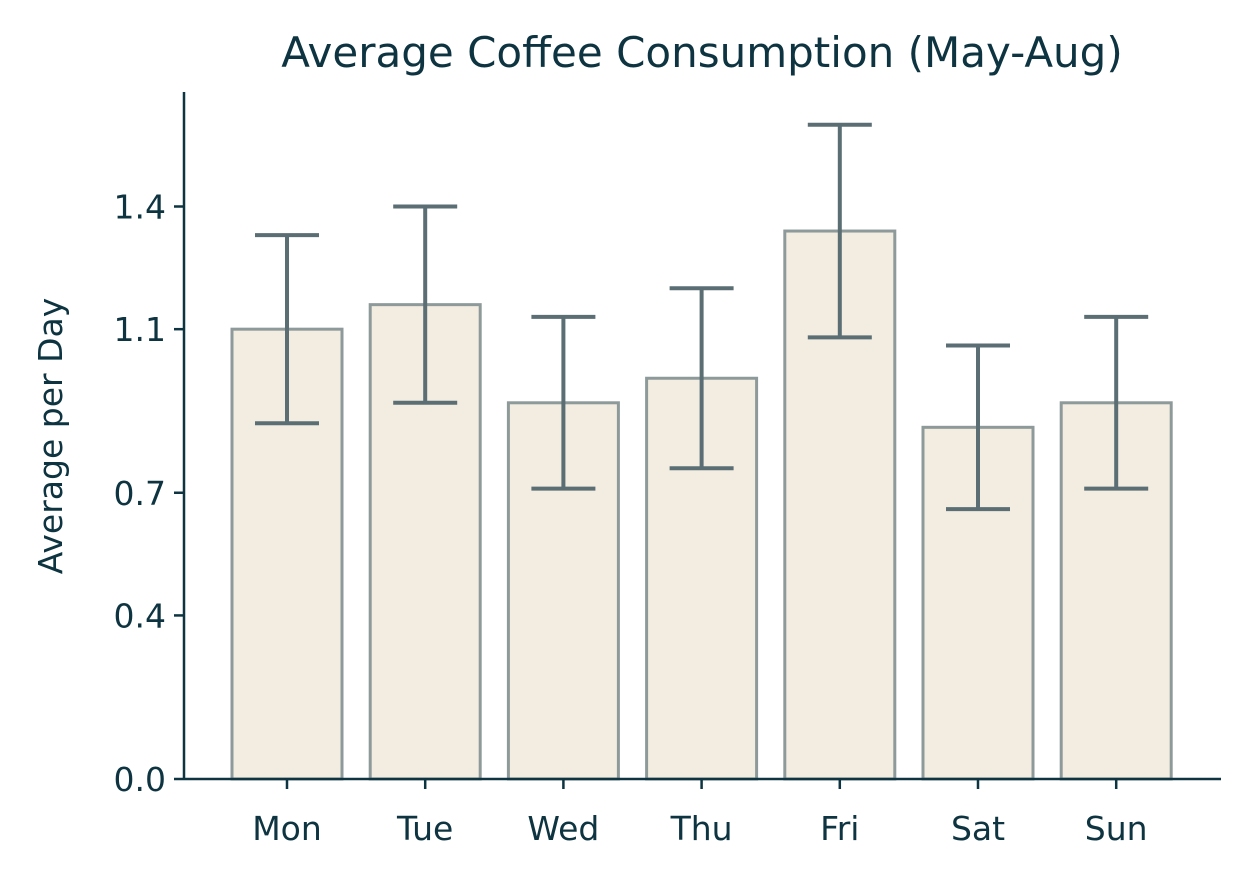  What do you see at coordinates (978, 427) in the screenshot?
I see `error-bar-sat` at bounding box center [978, 427].